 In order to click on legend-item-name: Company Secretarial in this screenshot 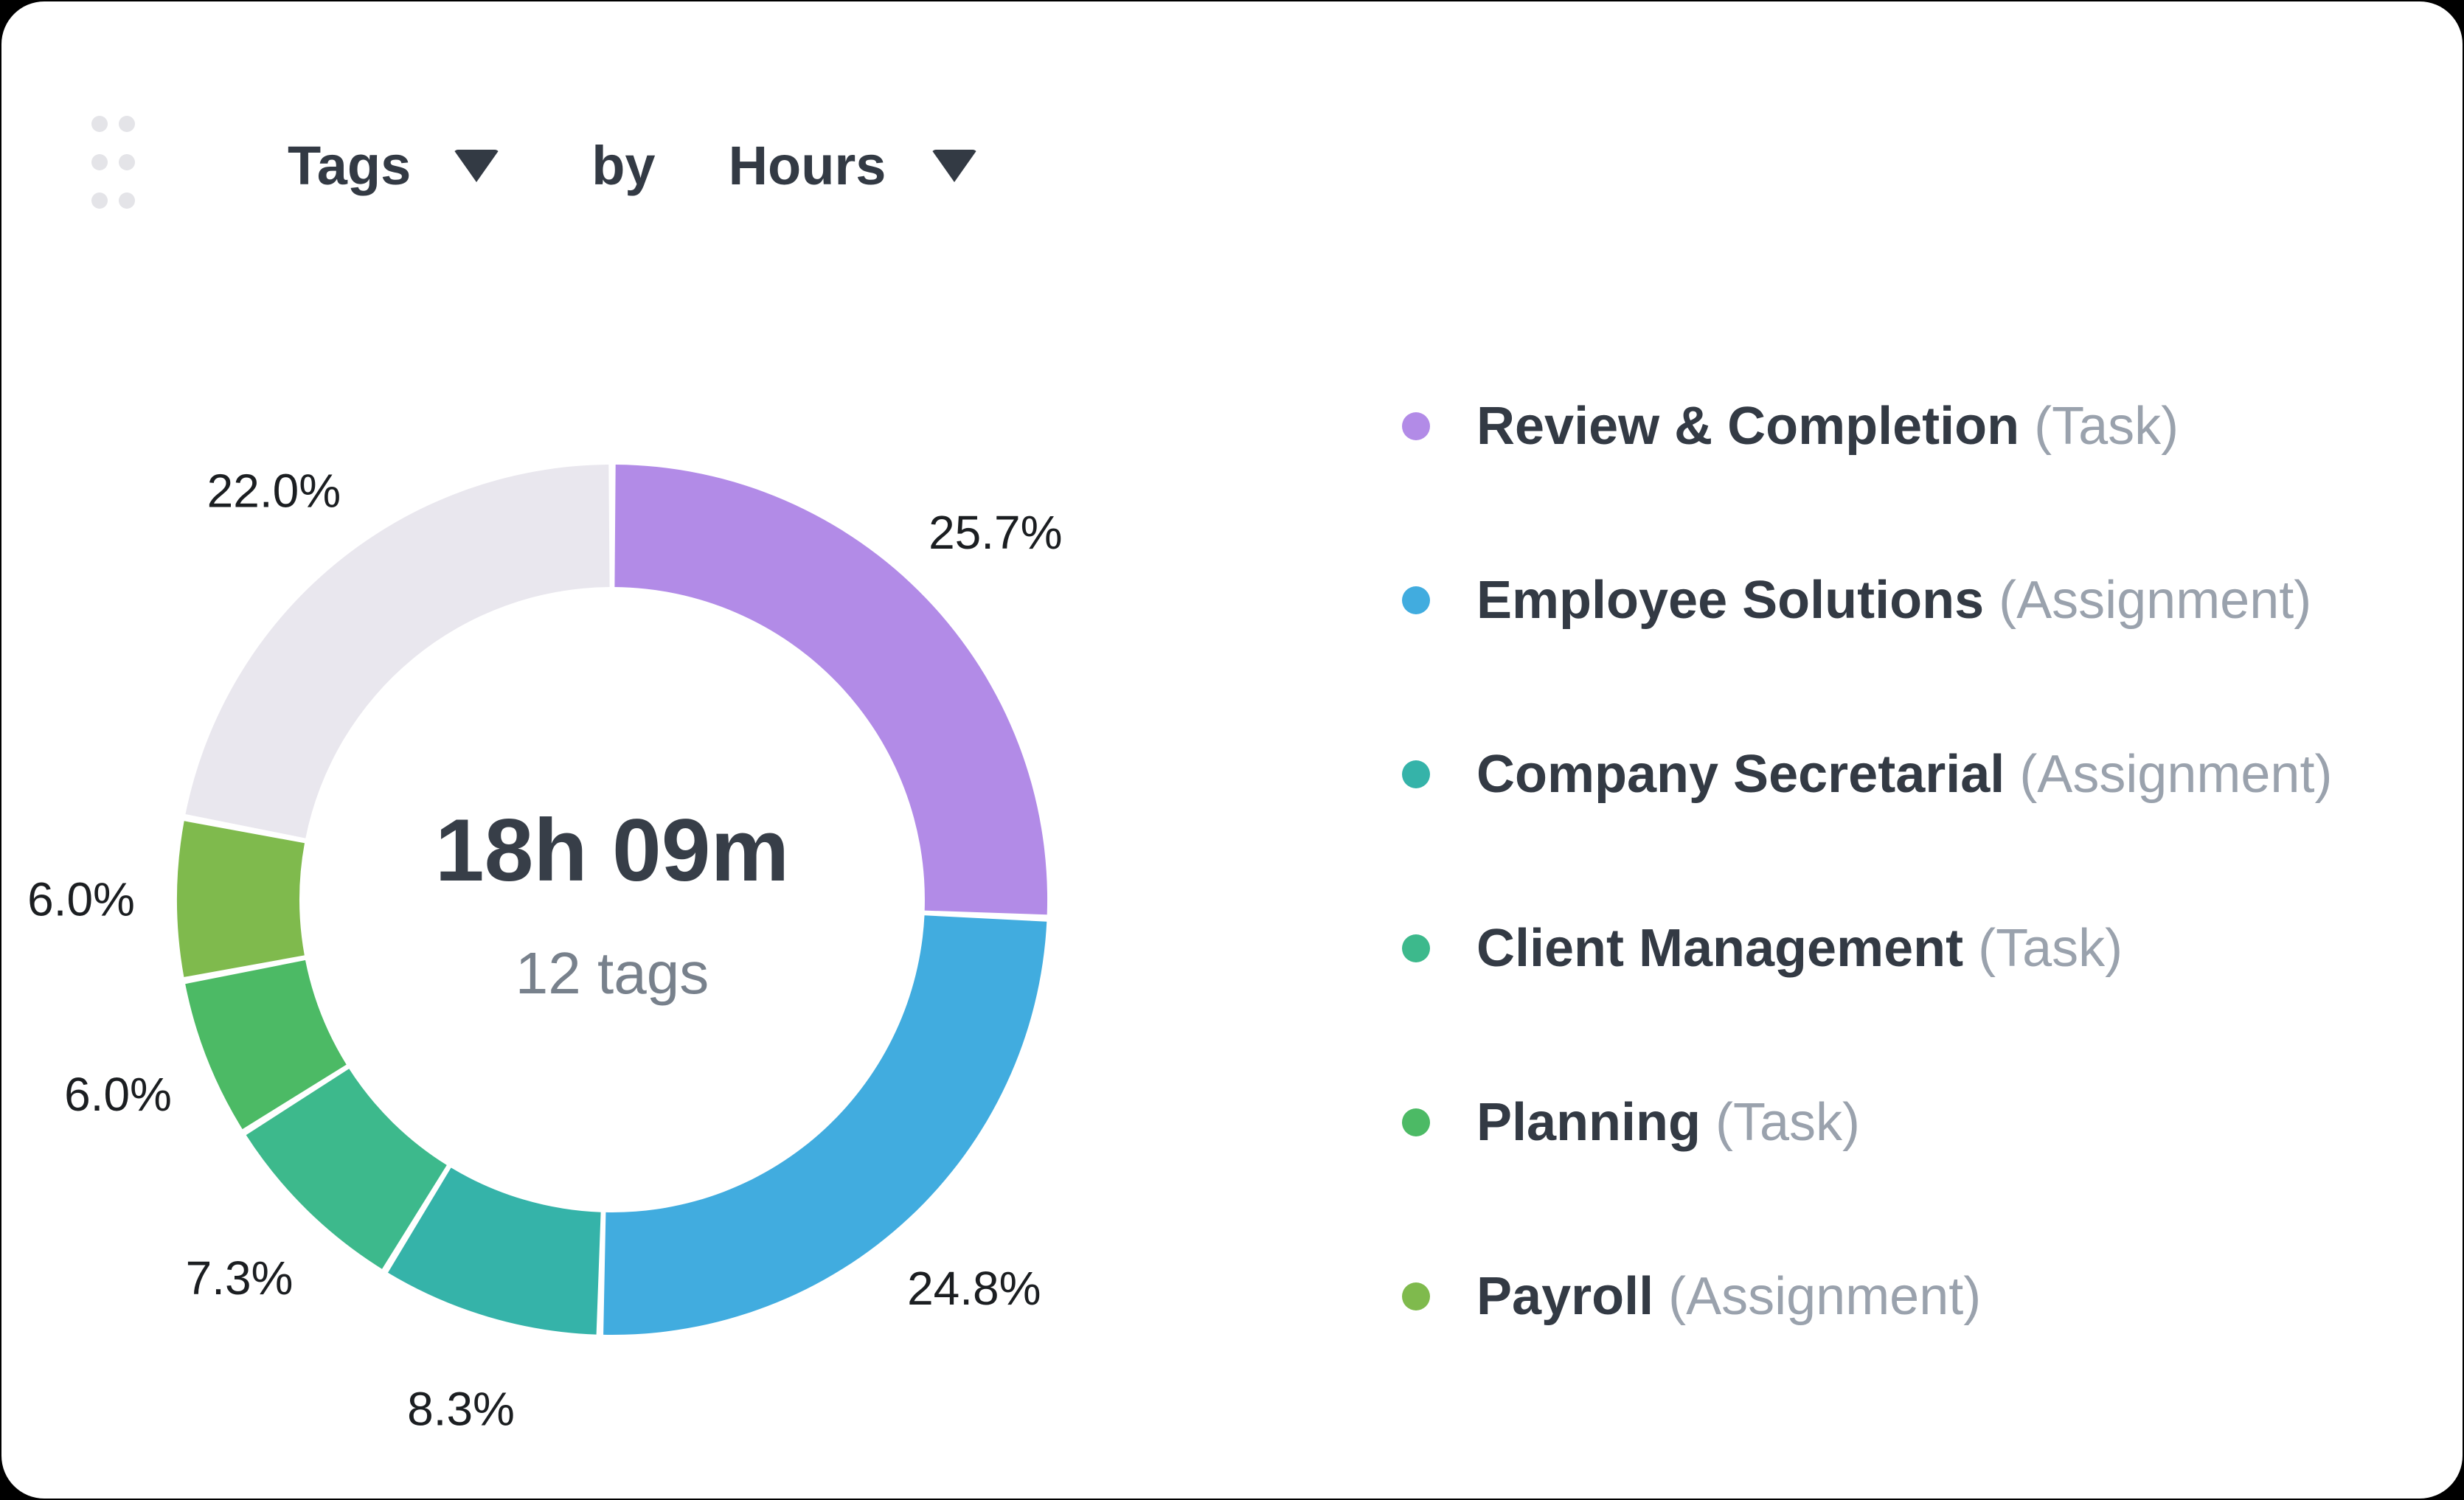, I will do `click(1740, 774)`.